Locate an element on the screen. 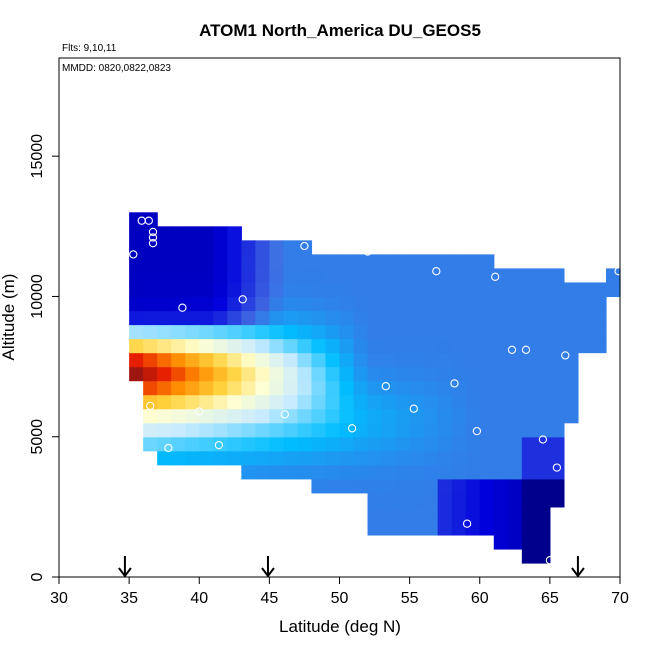  y-tick-label: 0 is located at coordinates (37, 576).